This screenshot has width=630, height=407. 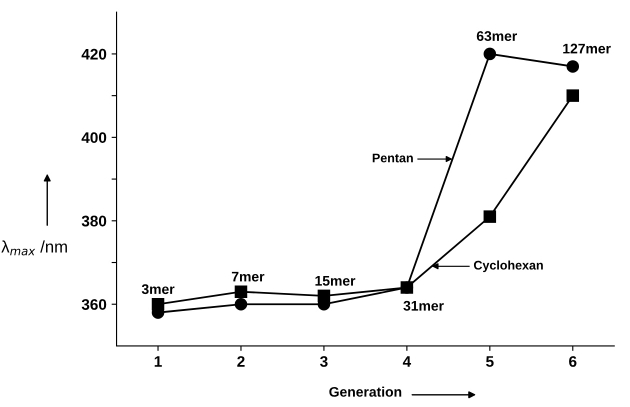 I want to click on y-axis-title: λ$_{max}$ /nm, so click(x=34, y=248).